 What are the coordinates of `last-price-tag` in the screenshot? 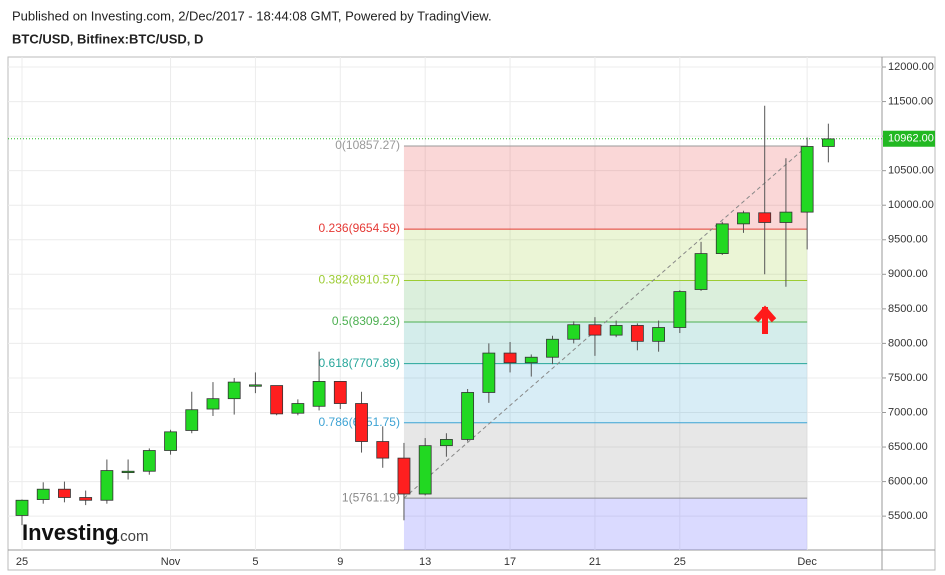 It's located at (909, 138).